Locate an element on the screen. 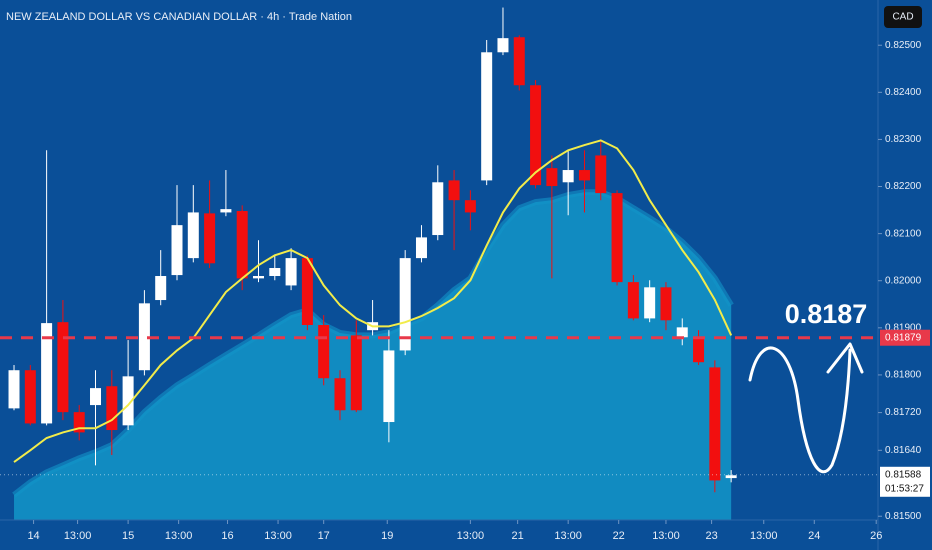 Image resolution: width=932 pixels, height=550 pixels. currency-label: CAD is located at coordinates (902, 17).